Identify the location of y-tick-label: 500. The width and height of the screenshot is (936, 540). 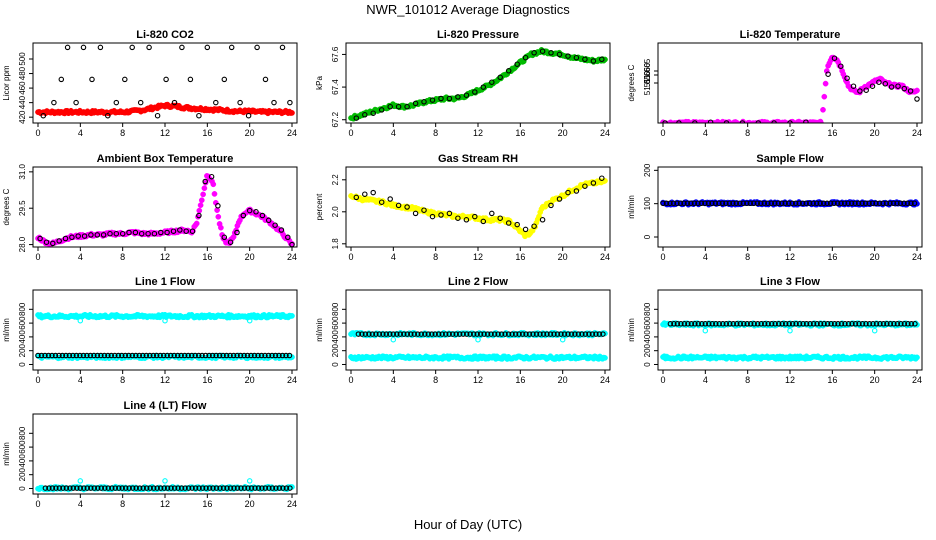
(22, 59).